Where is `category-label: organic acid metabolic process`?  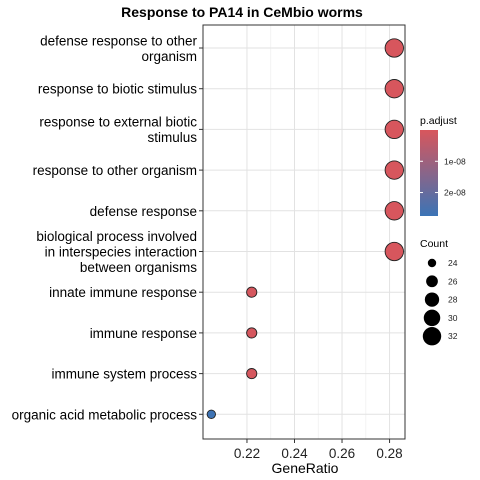 category-label: organic acid metabolic process is located at coordinates (105, 414).